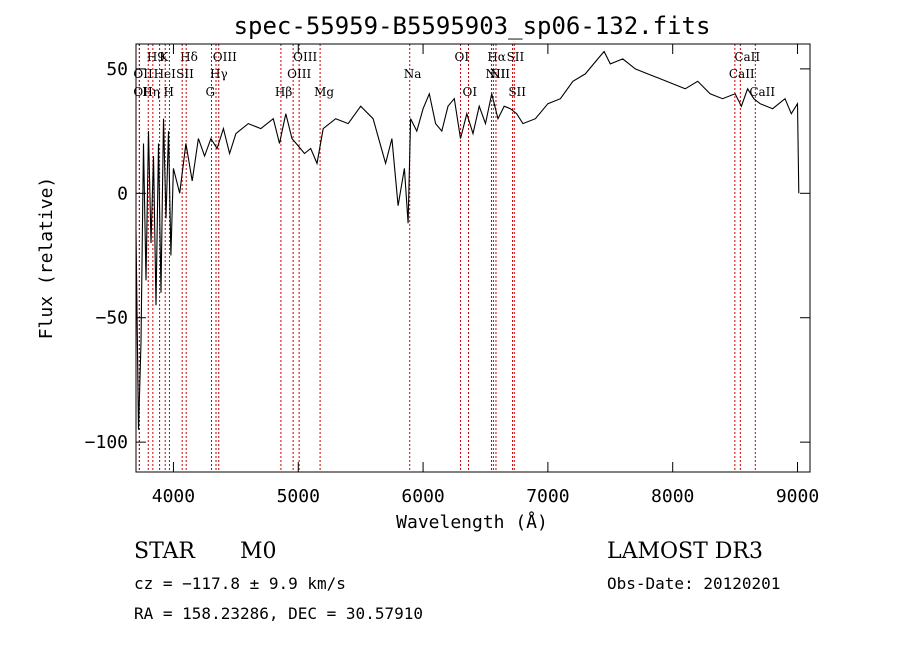  What do you see at coordinates (324, 92) in the screenshot?
I see `marker-label: Mg` at bounding box center [324, 92].